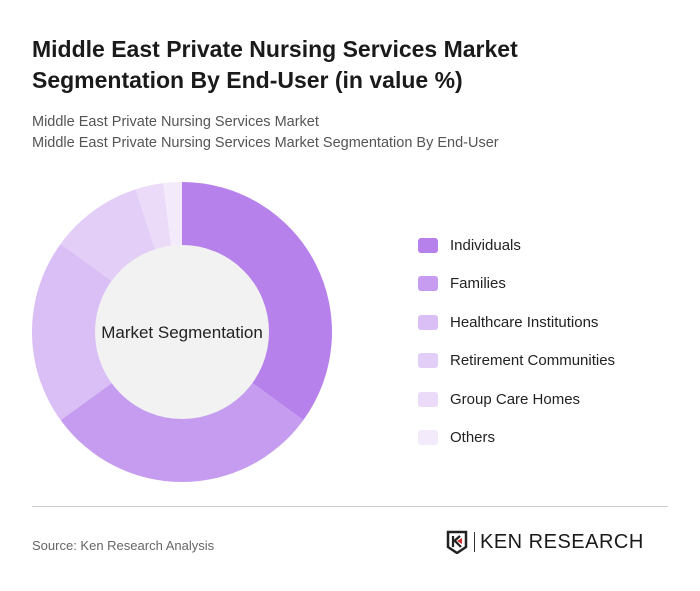  I want to click on center-label: Market Segmentation, so click(182, 332).